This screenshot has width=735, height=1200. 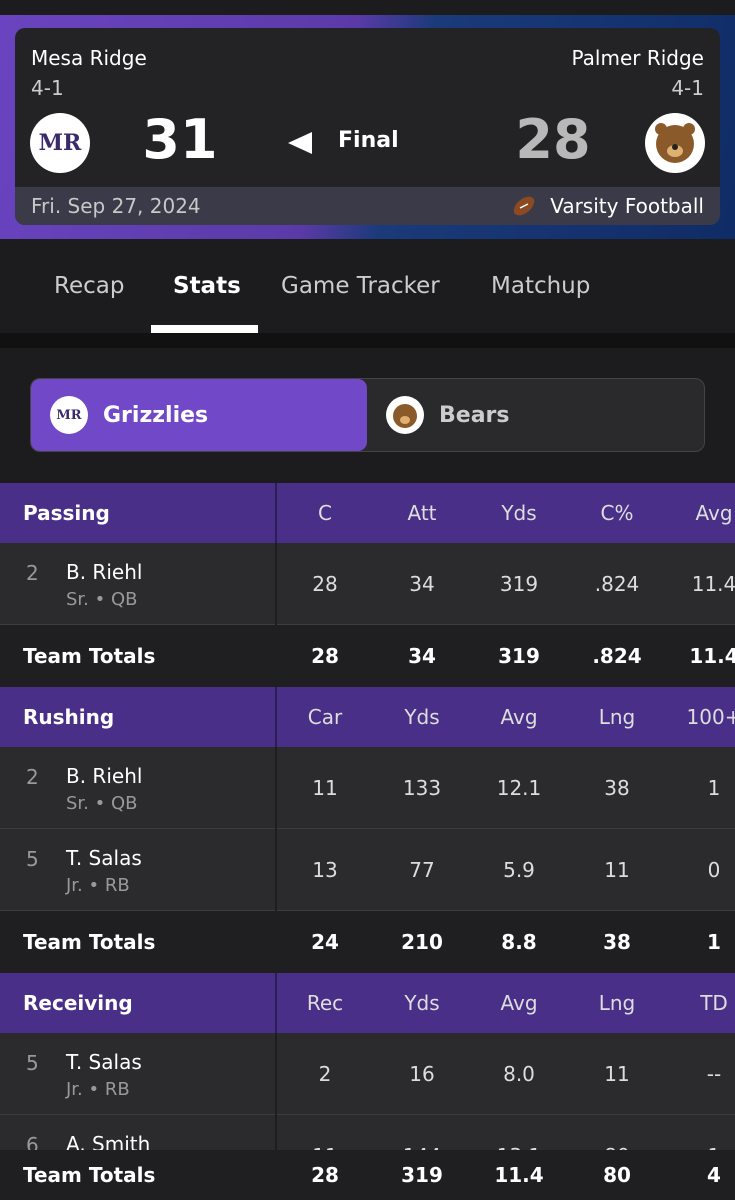 What do you see at coordinates (89, 58) in the screenshot?
I see `home-name: Mesa Ridge` at bounding box center [89, 58].